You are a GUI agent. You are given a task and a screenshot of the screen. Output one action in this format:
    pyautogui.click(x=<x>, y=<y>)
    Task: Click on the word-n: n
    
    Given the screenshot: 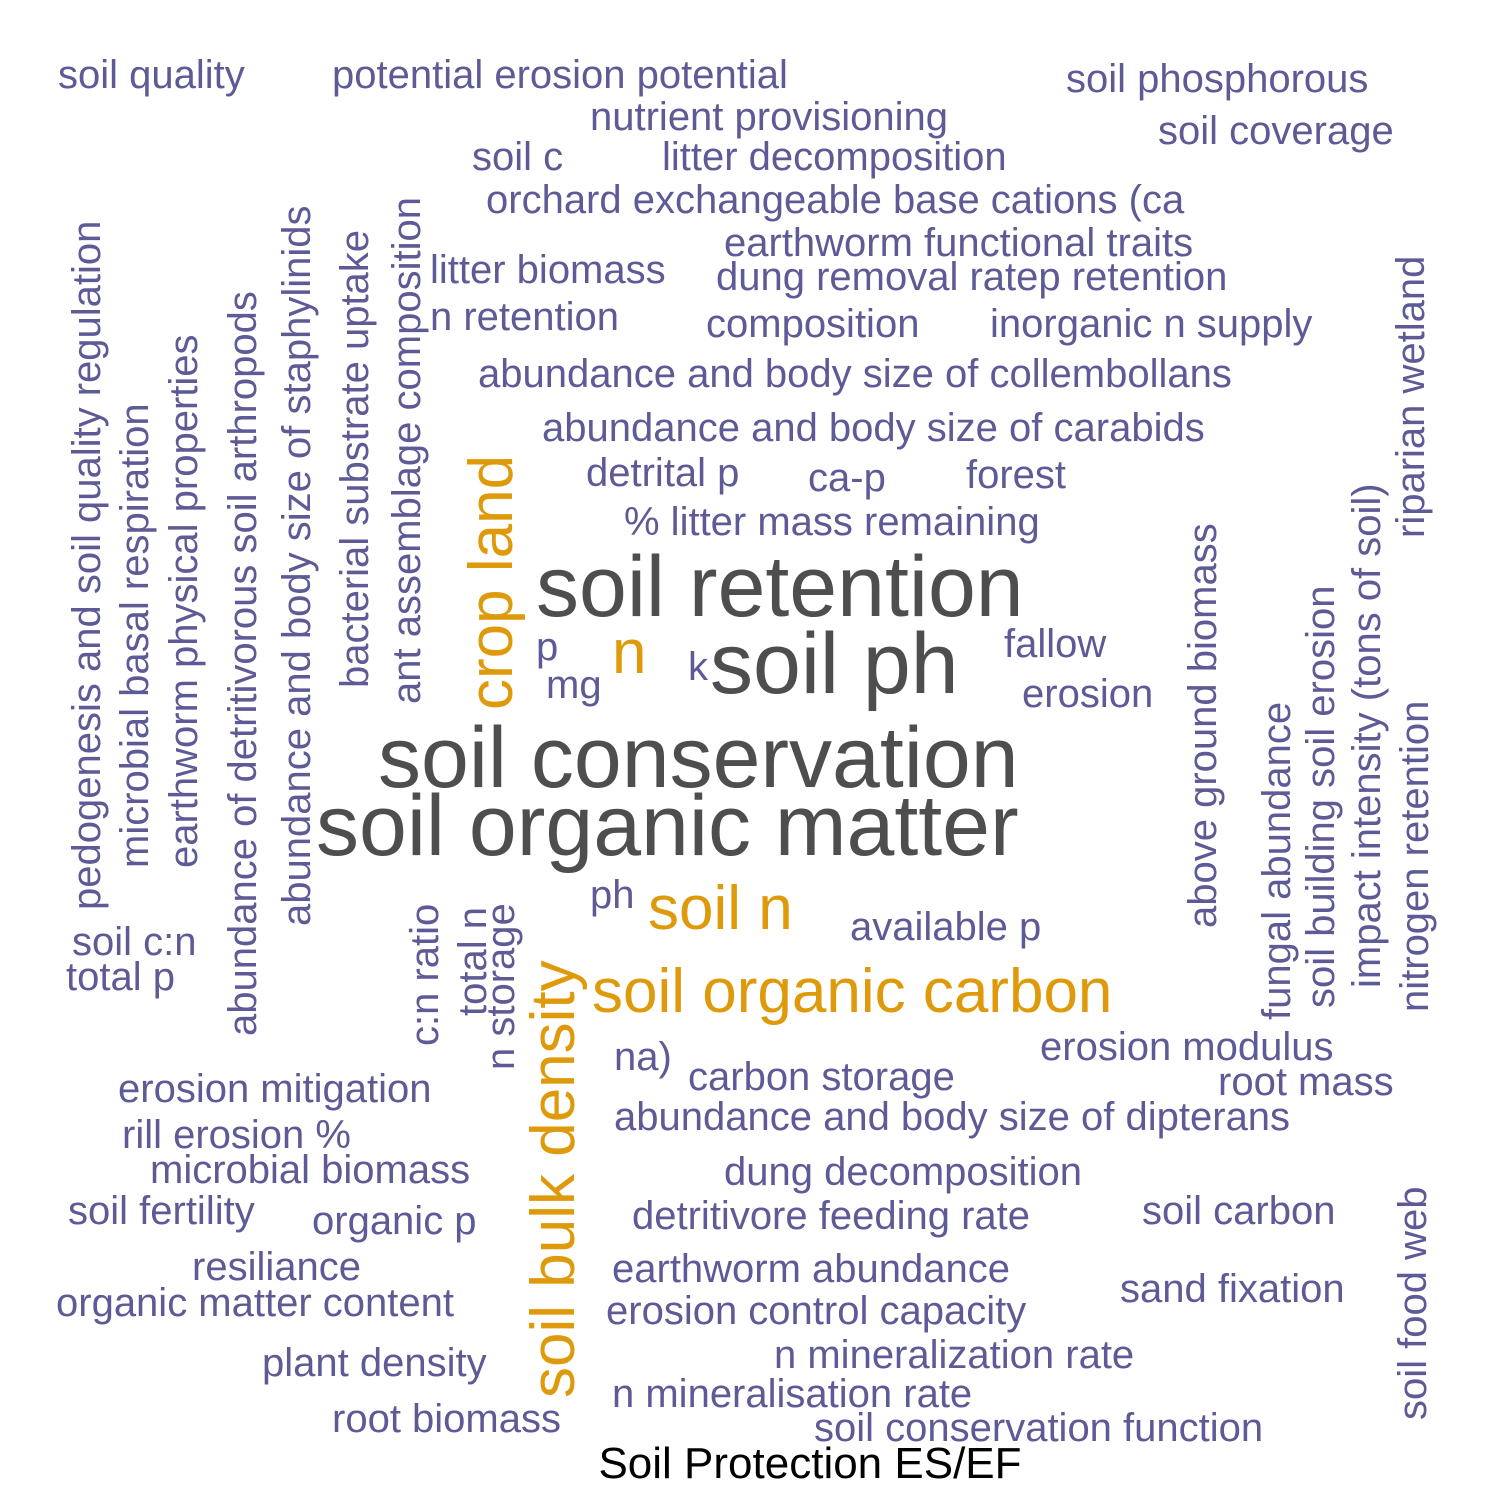 What is the action you would take?
    pyautogui.click(x=629, y=652)
    